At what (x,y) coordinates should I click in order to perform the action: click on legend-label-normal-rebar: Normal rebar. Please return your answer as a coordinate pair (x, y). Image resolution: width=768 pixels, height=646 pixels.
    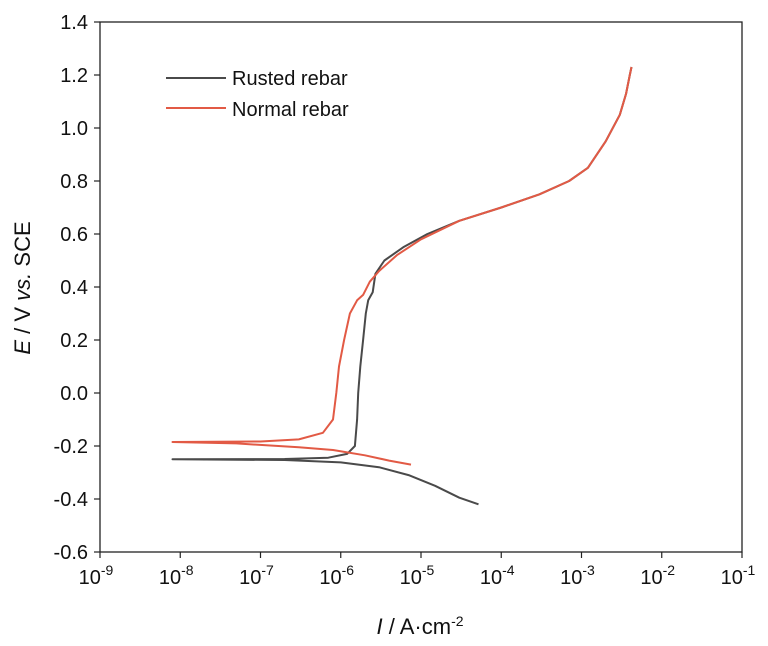
    Looking at the image, I should click on (290, 110).